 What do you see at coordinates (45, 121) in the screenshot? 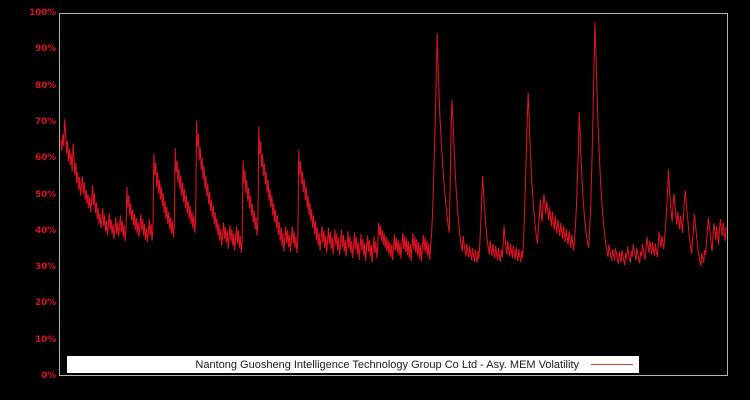
I see `y-tick-label: 70%` at bounding box center [45, 121].